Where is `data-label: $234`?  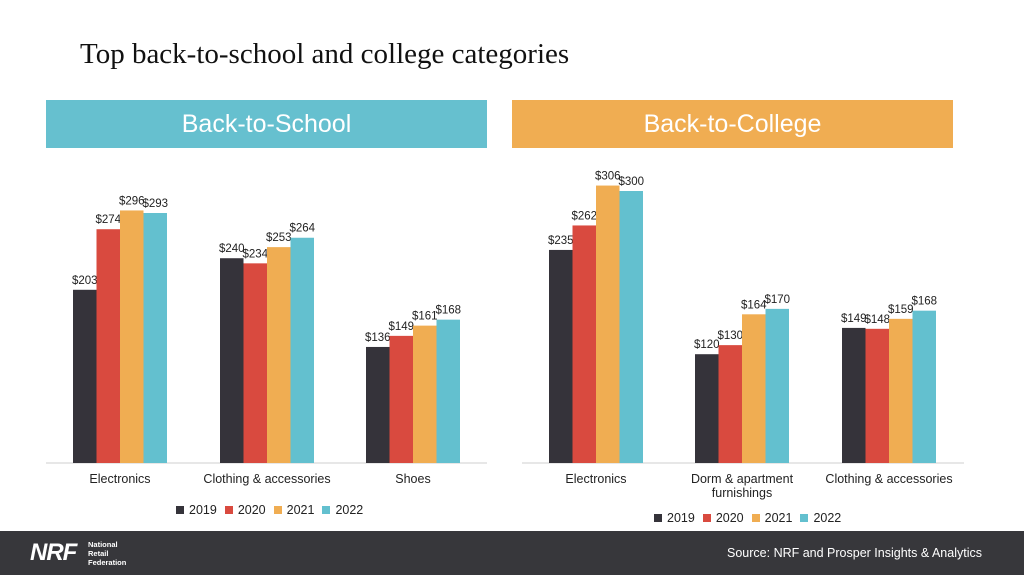 data-label: $234 is located at coordinates (255, 254).